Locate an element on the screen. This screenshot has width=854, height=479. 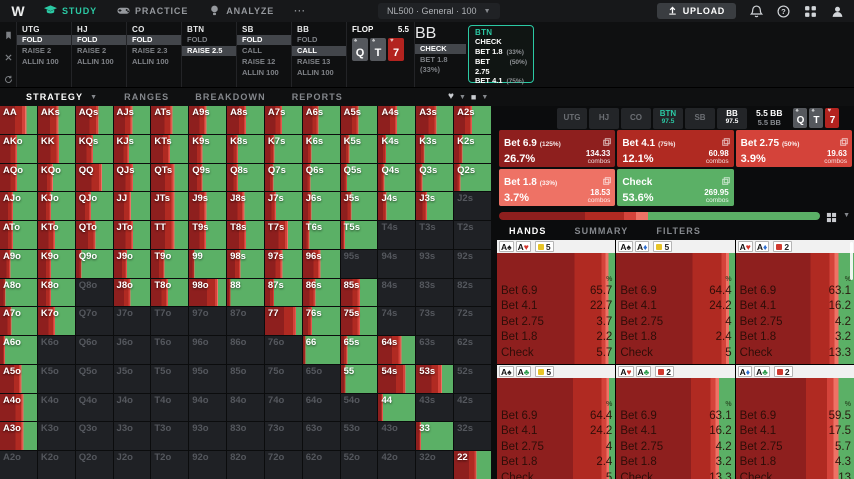
matrix-cell-95s: 95s is located at coordinates (359, 263).